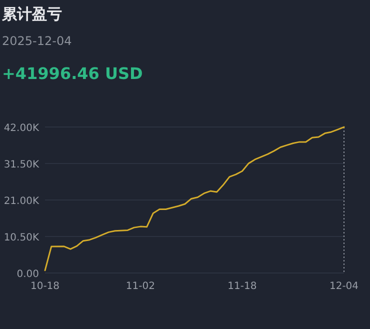  I want to click on ytick: 42.00K, so click(21, 128).